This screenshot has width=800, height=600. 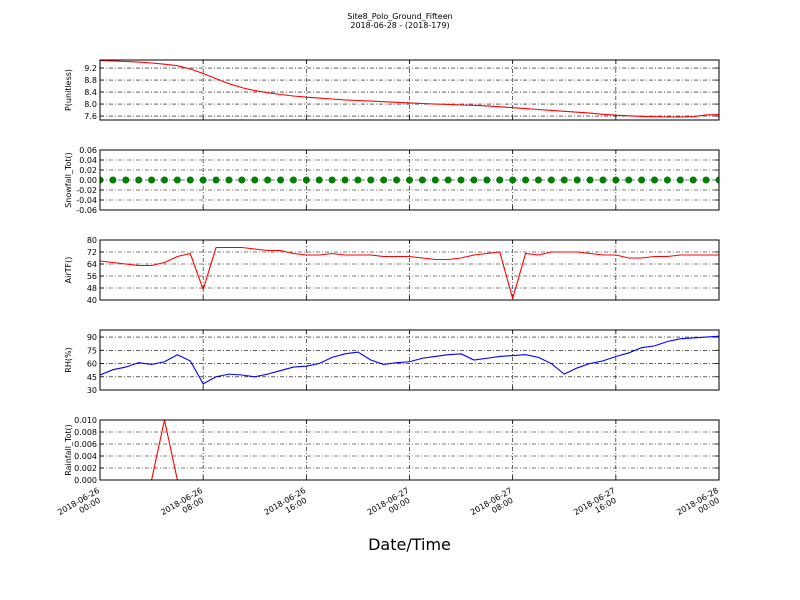 I want to click on y-tick-label: 0.02, so click(x=88, y=170).